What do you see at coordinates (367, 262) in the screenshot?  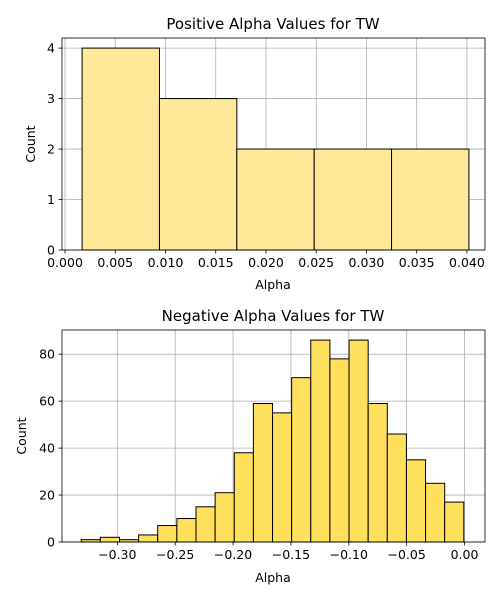 I see `x-tick-label: 0.030` at bounding box center [367, 262].